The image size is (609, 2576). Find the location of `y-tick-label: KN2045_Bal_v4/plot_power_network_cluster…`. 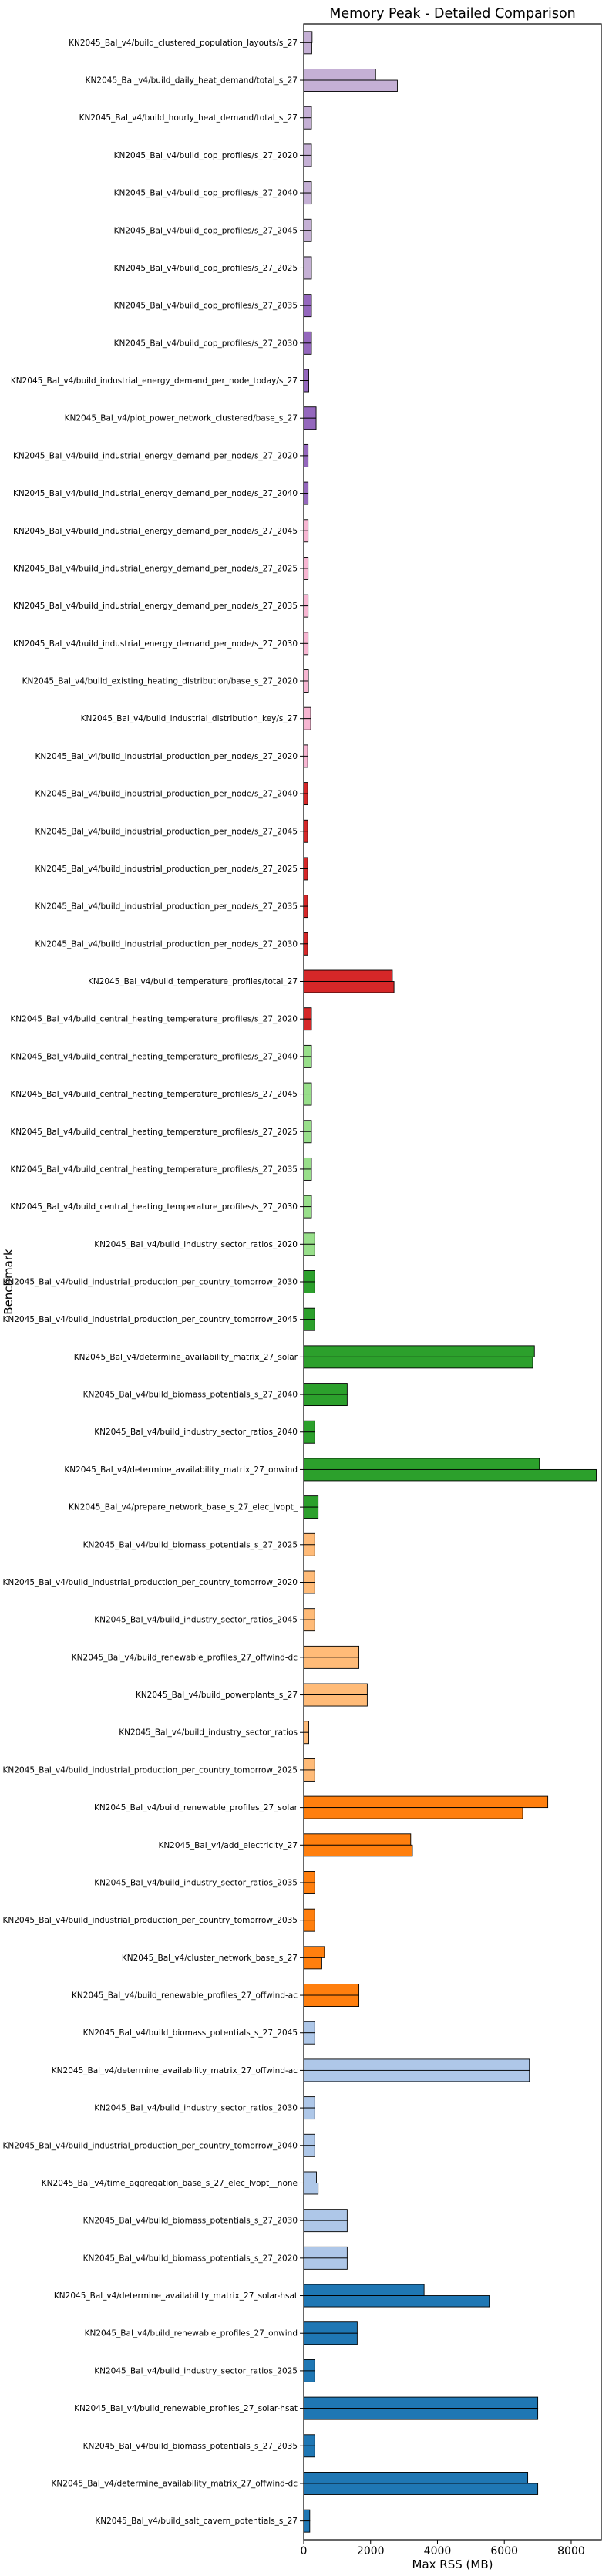

y-tick-label: KN2045_Bal_v4/plot_power_network_cluster… is located at coordinates (181, 418).